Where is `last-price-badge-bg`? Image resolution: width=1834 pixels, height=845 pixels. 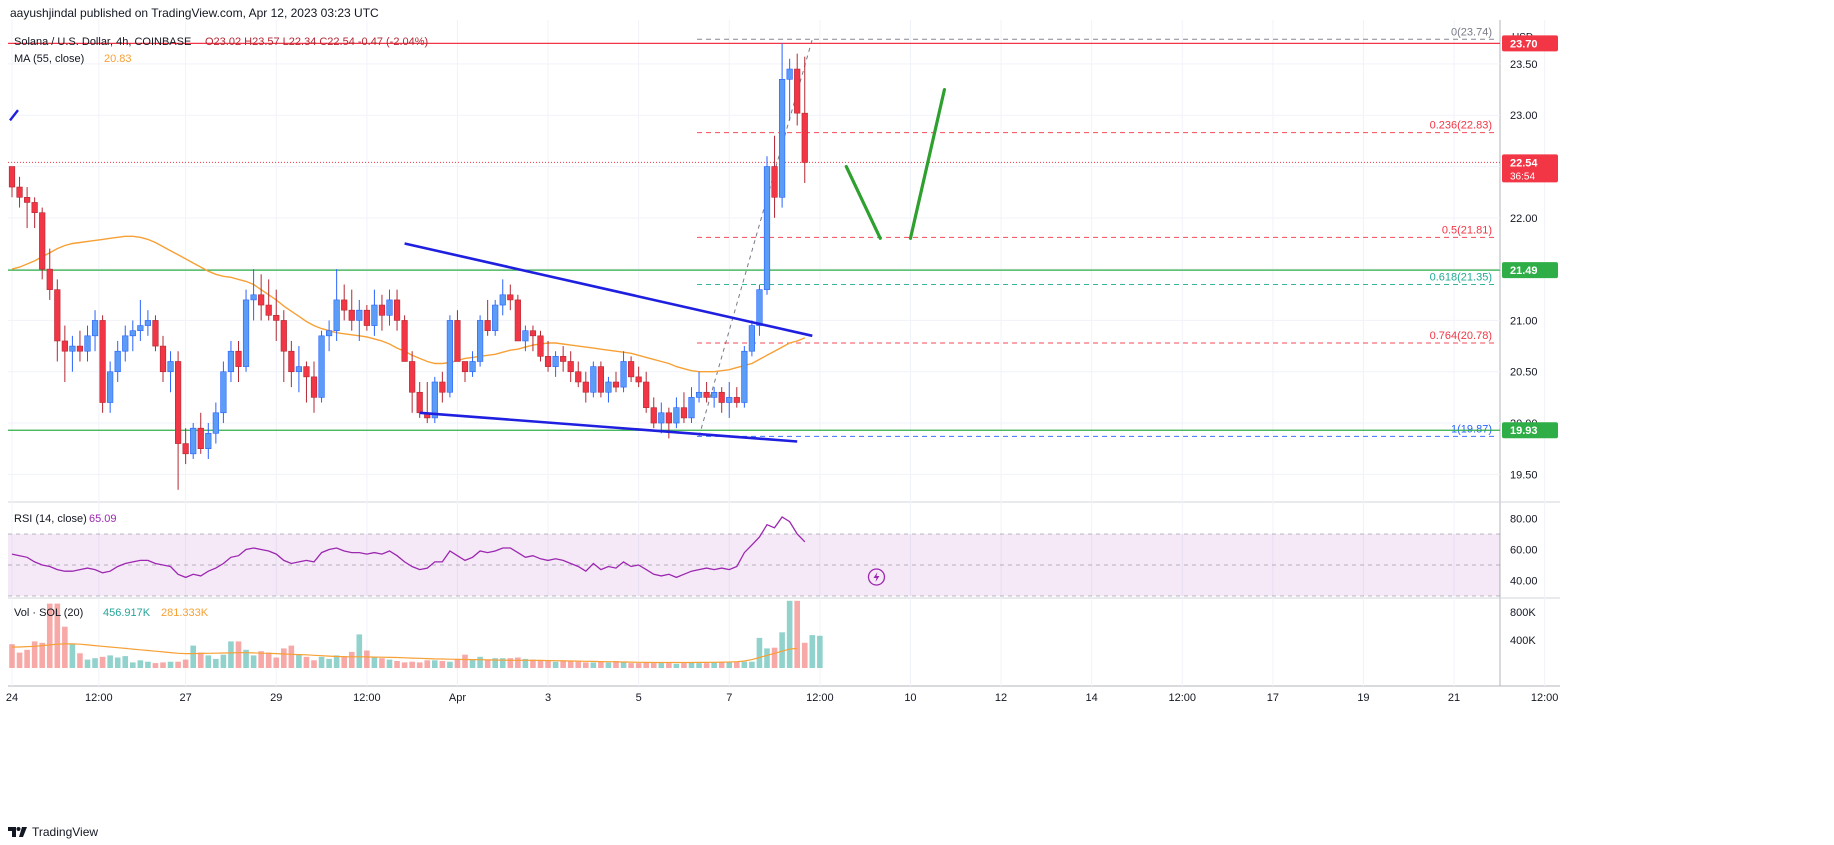
last-price-badge-bg is located at coordinates (1530, 168).